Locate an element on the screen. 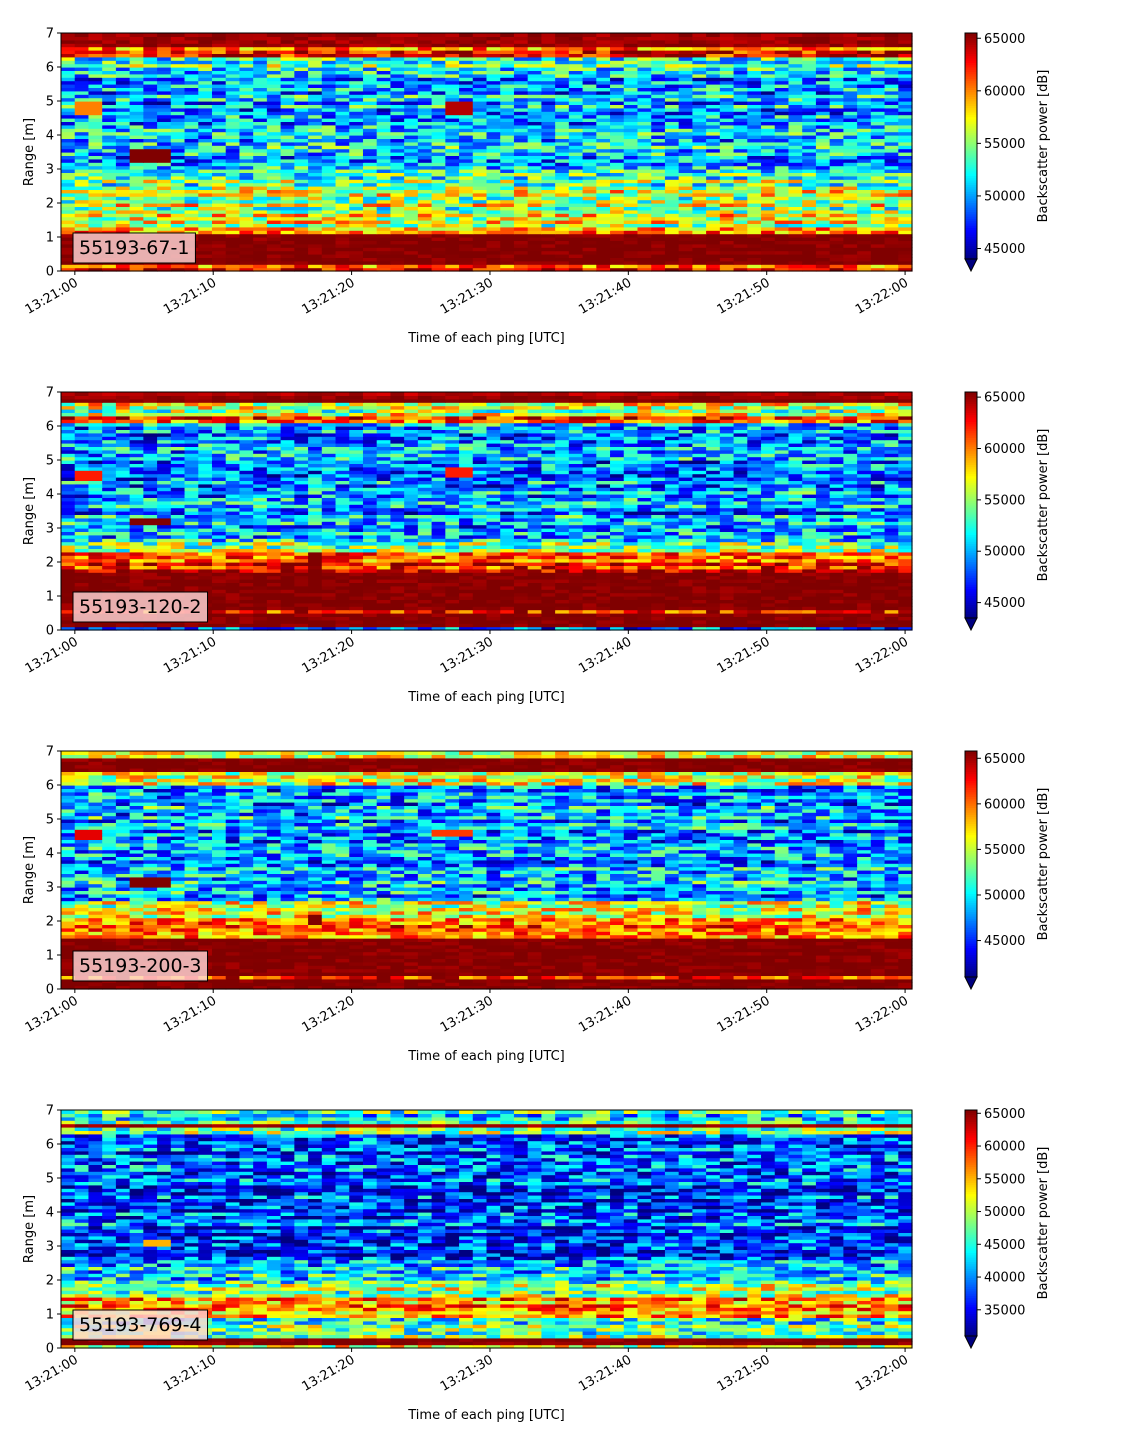 Image resolution: width=1140 pixels, height=1440 pixels. y-tick-label: 6 is located at coordinates (50, 68).